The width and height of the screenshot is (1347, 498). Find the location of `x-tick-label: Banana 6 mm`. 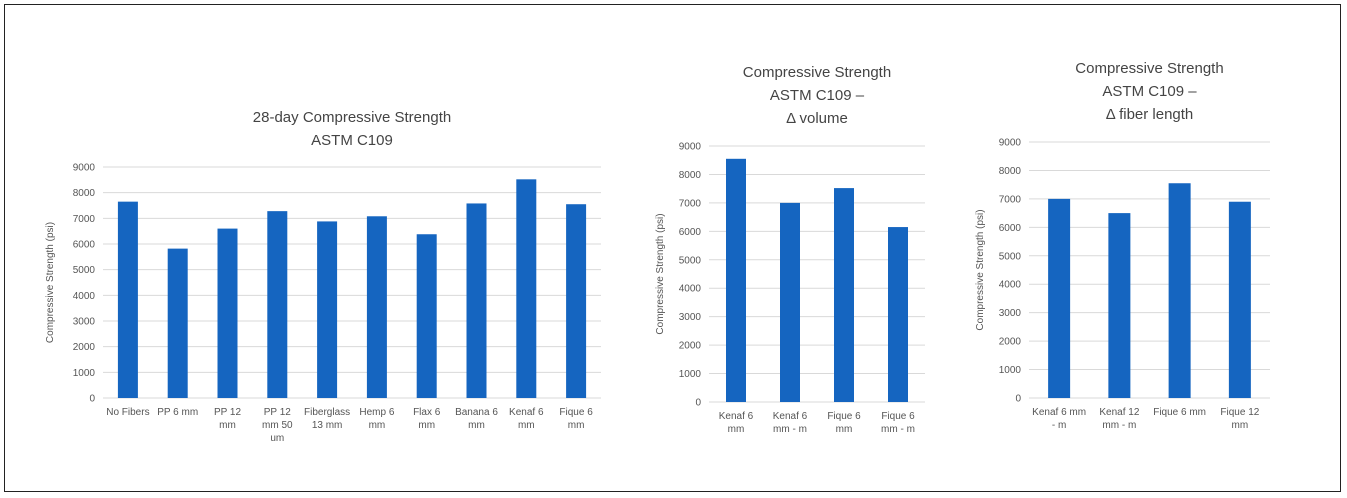

x-tick-label: Banana 6 mm is located at coordinates (476, 419).